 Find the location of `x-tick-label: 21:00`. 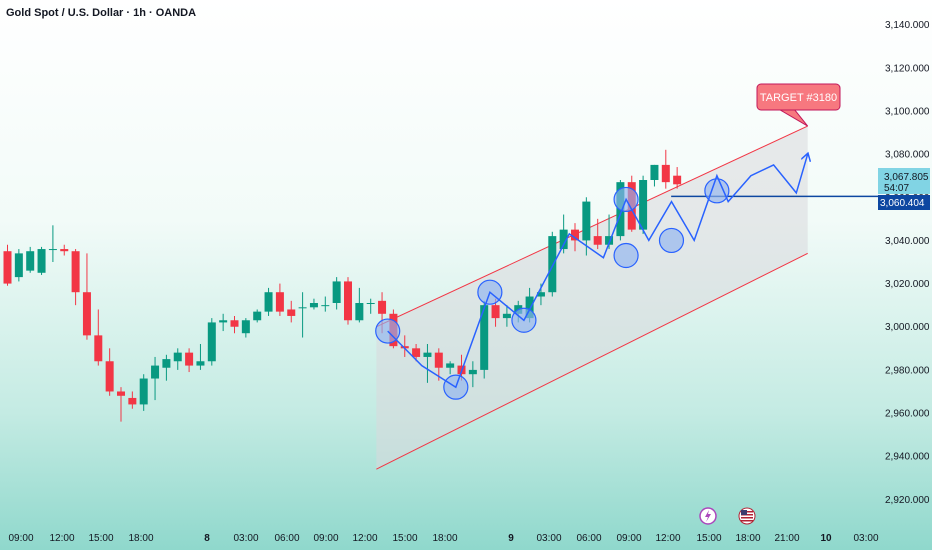

x-tick-label: 21:00 is located at coordinates (786, 538).